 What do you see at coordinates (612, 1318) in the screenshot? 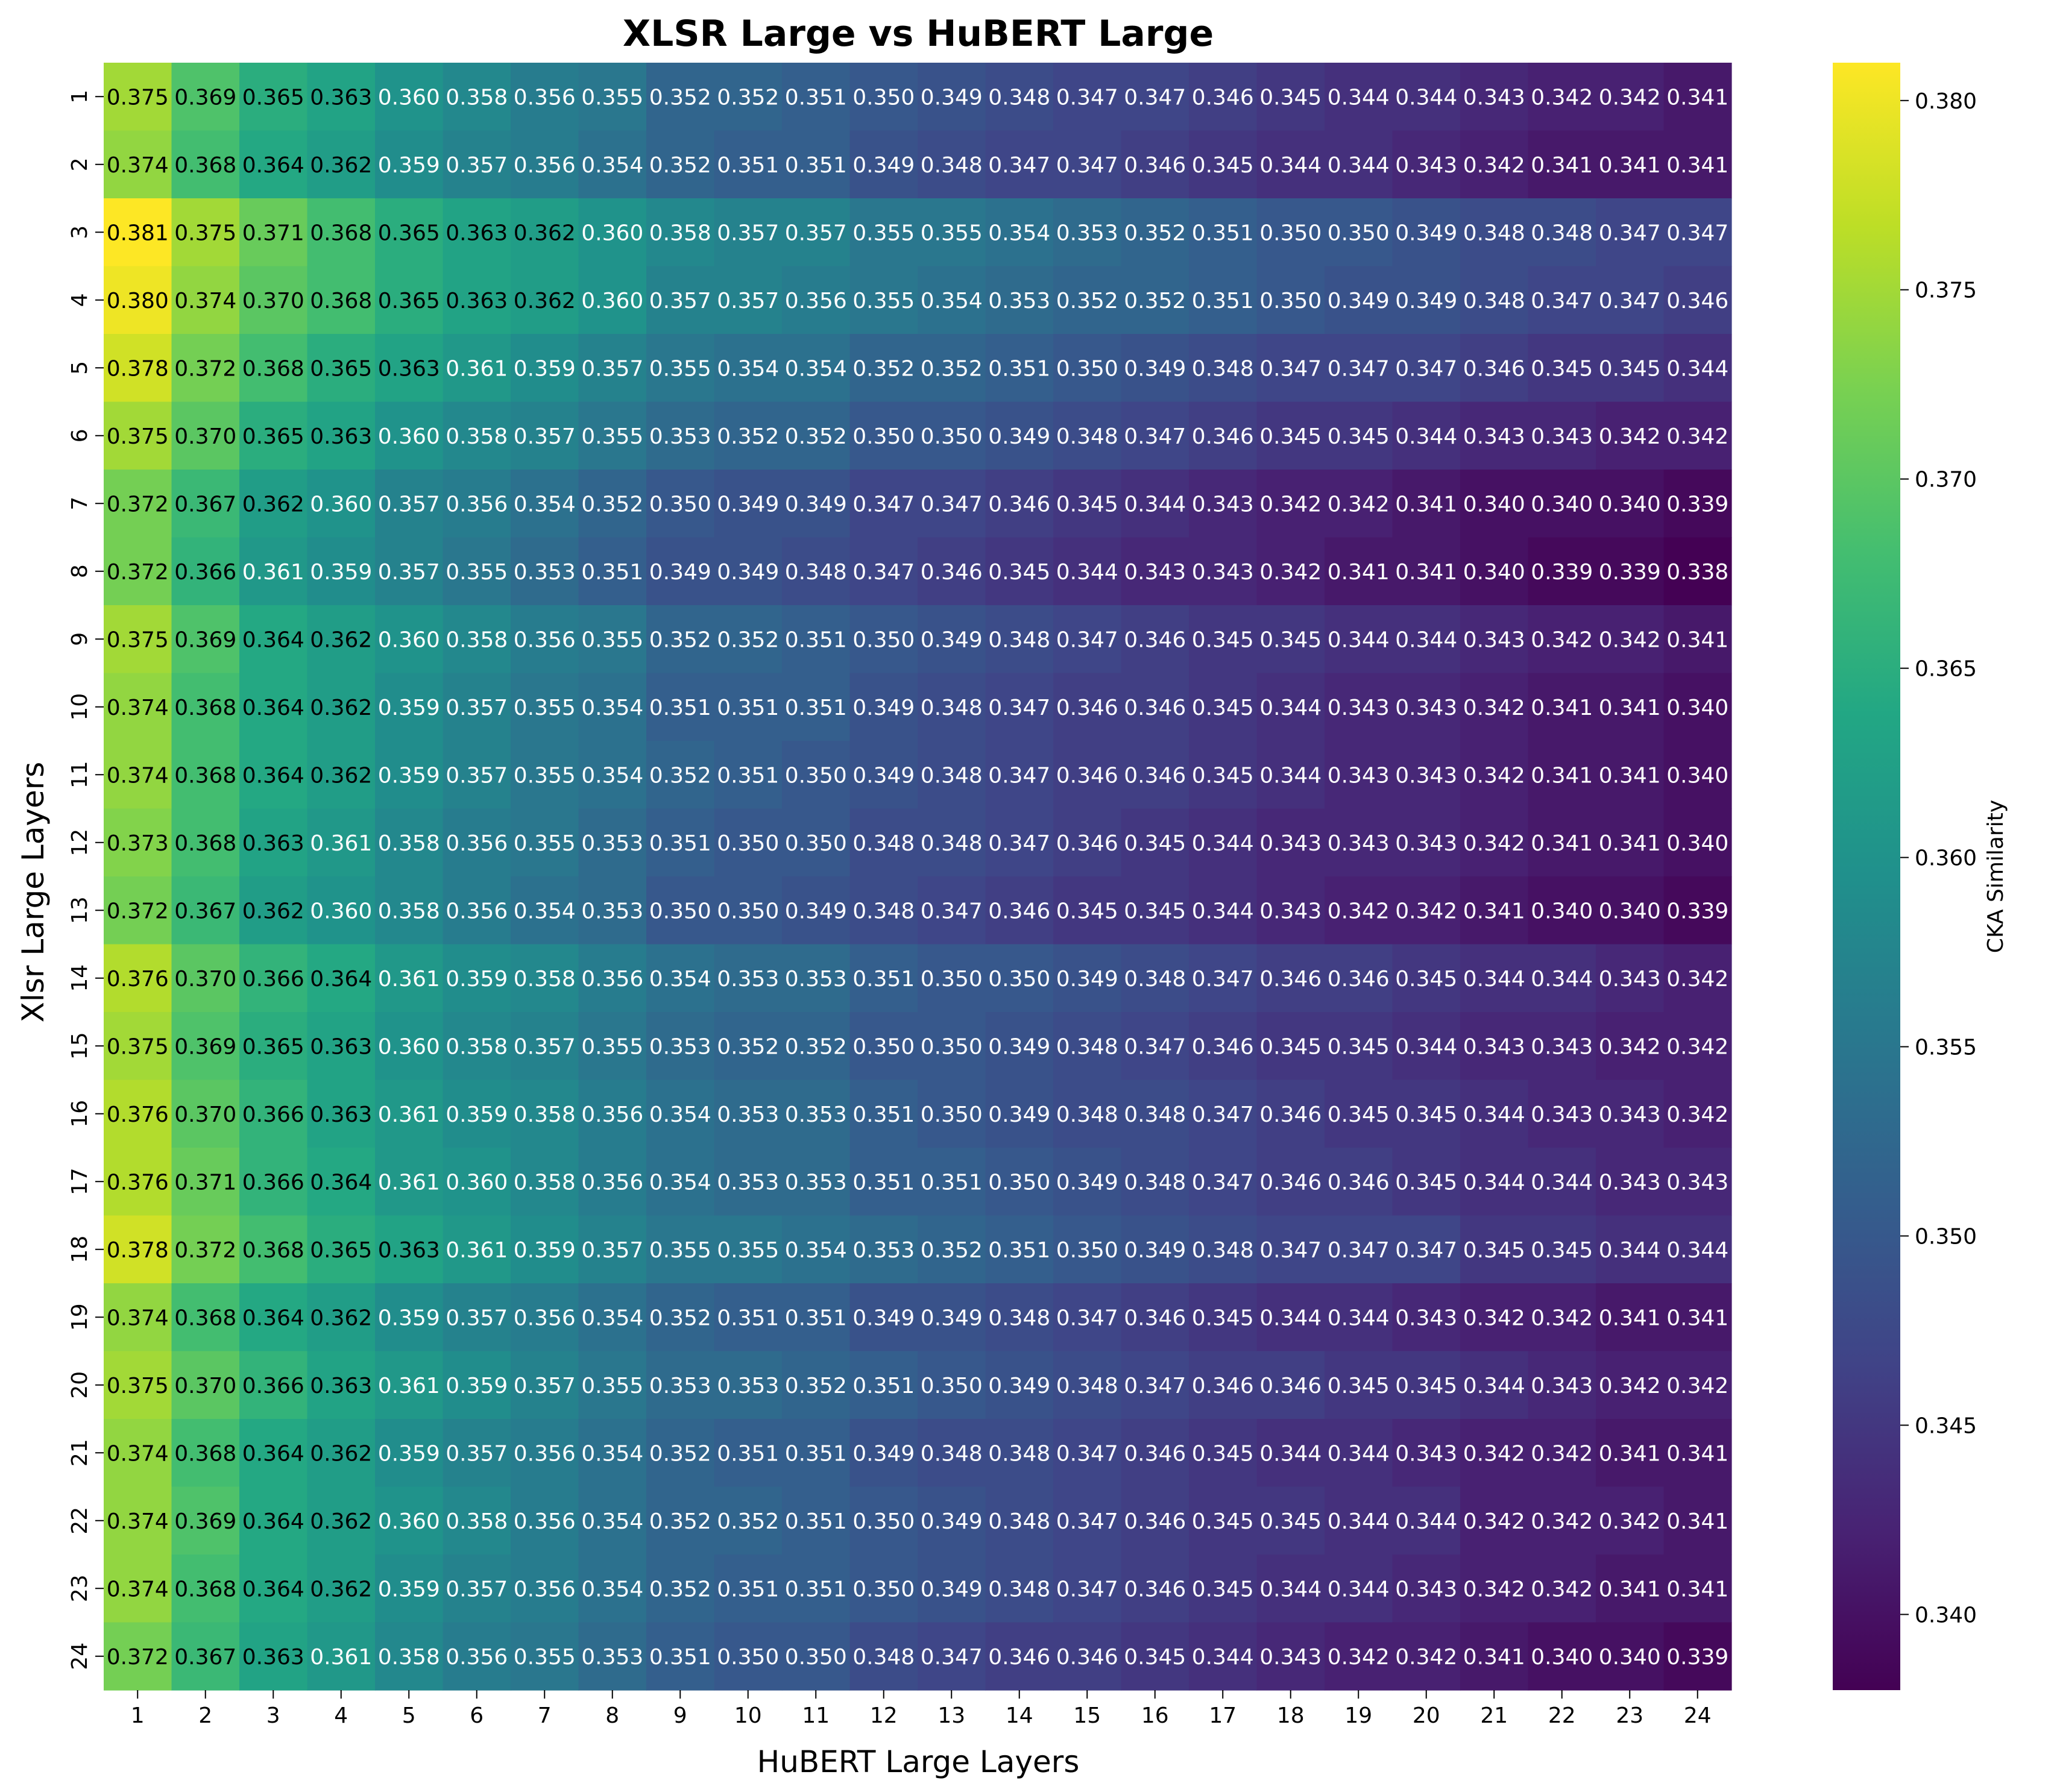
I see `heatmap-cell-label: 0.354` at bounding box center [612, 1318].